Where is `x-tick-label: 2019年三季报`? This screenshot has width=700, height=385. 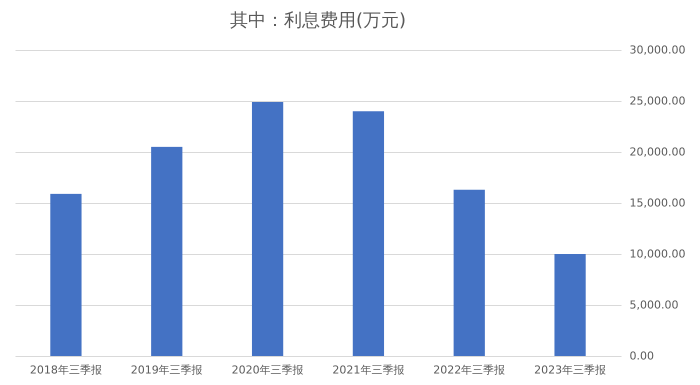 x-tick-label: 2019年三季报 is located at coordinates (166, 370).